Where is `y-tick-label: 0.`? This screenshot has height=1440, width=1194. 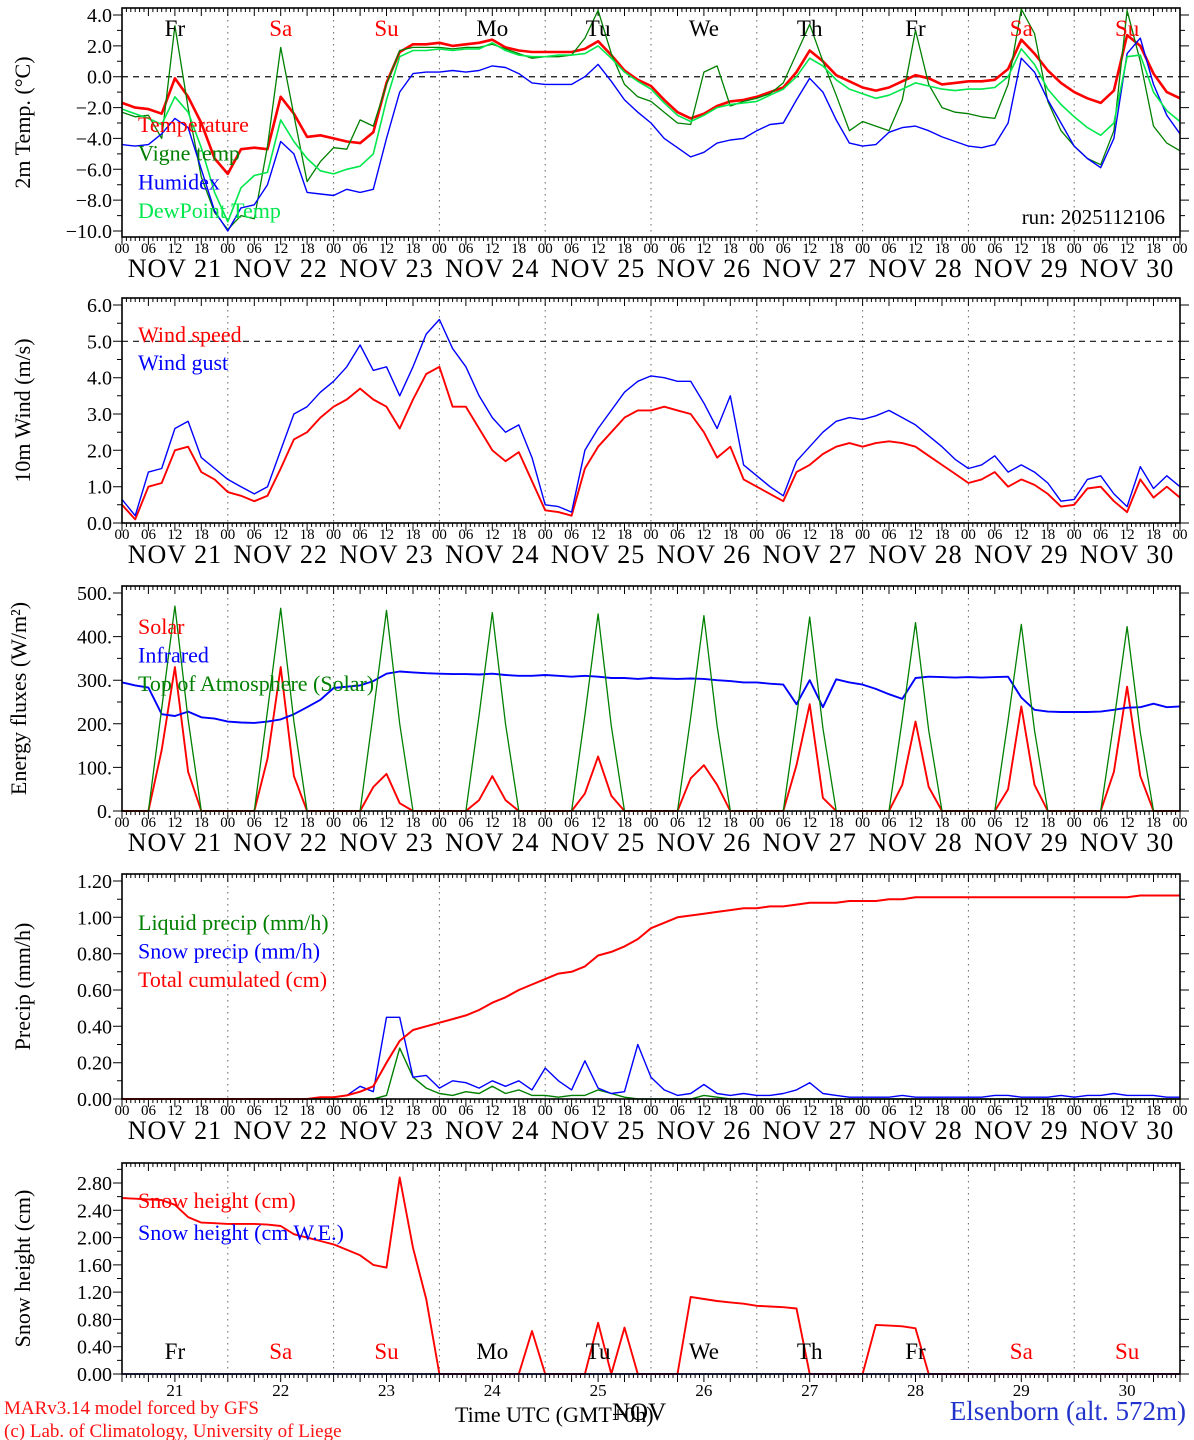 y-tick-label: 0. is located at coordinates (104, 812).